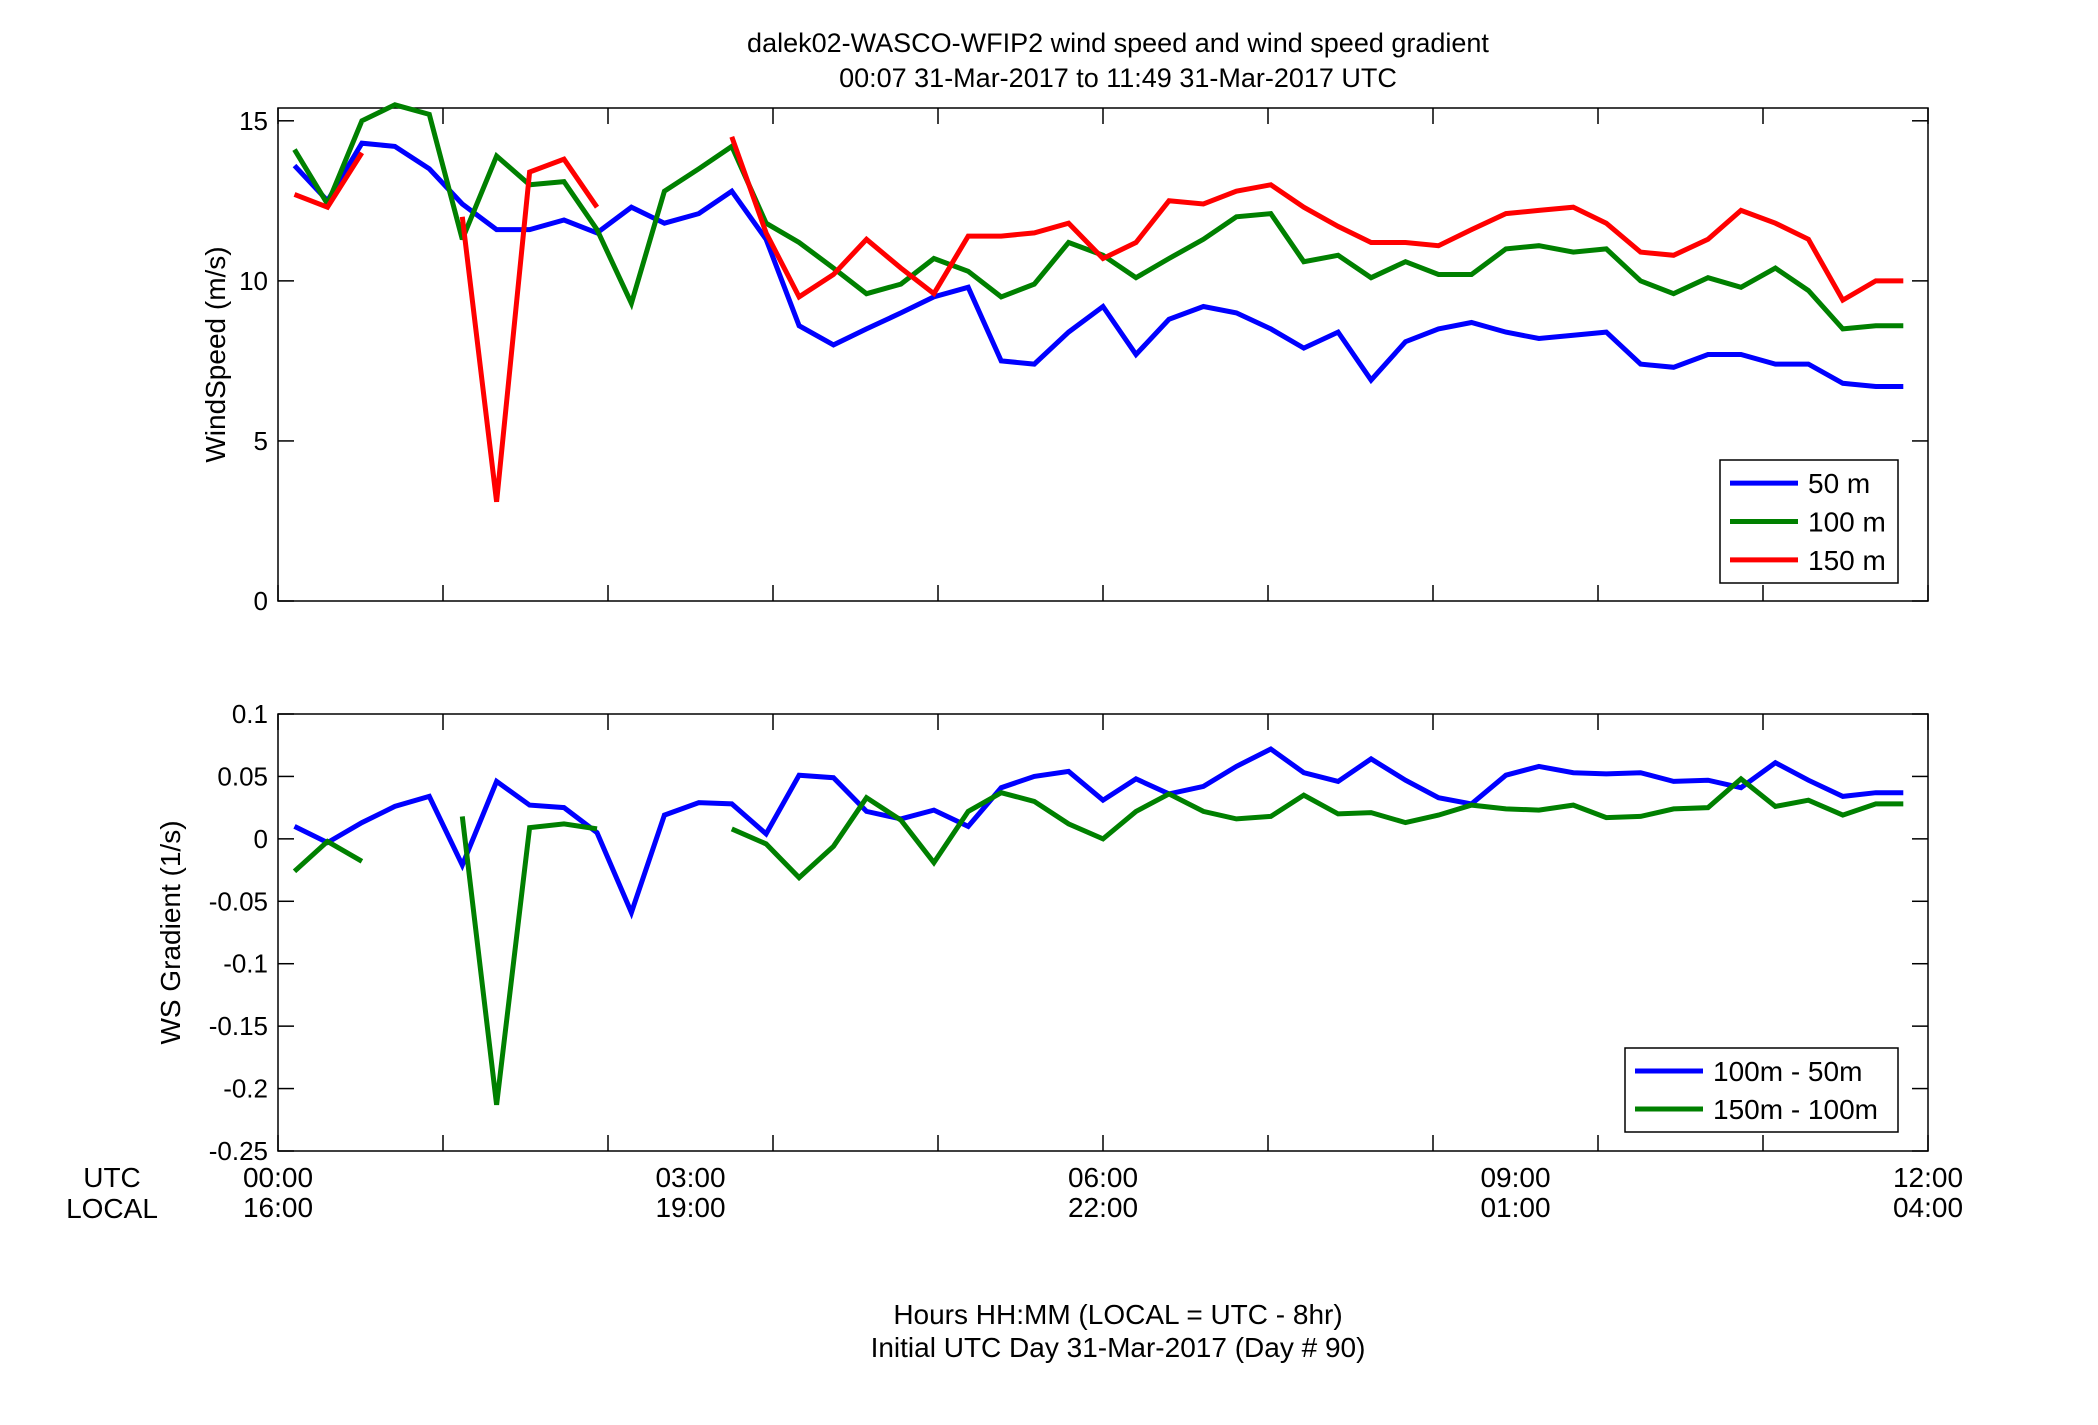 Image resolution: width=2098 pixels, height=1425 pixels. I want to click on utc-tick-label: 06:00, so click(1103, 1177).